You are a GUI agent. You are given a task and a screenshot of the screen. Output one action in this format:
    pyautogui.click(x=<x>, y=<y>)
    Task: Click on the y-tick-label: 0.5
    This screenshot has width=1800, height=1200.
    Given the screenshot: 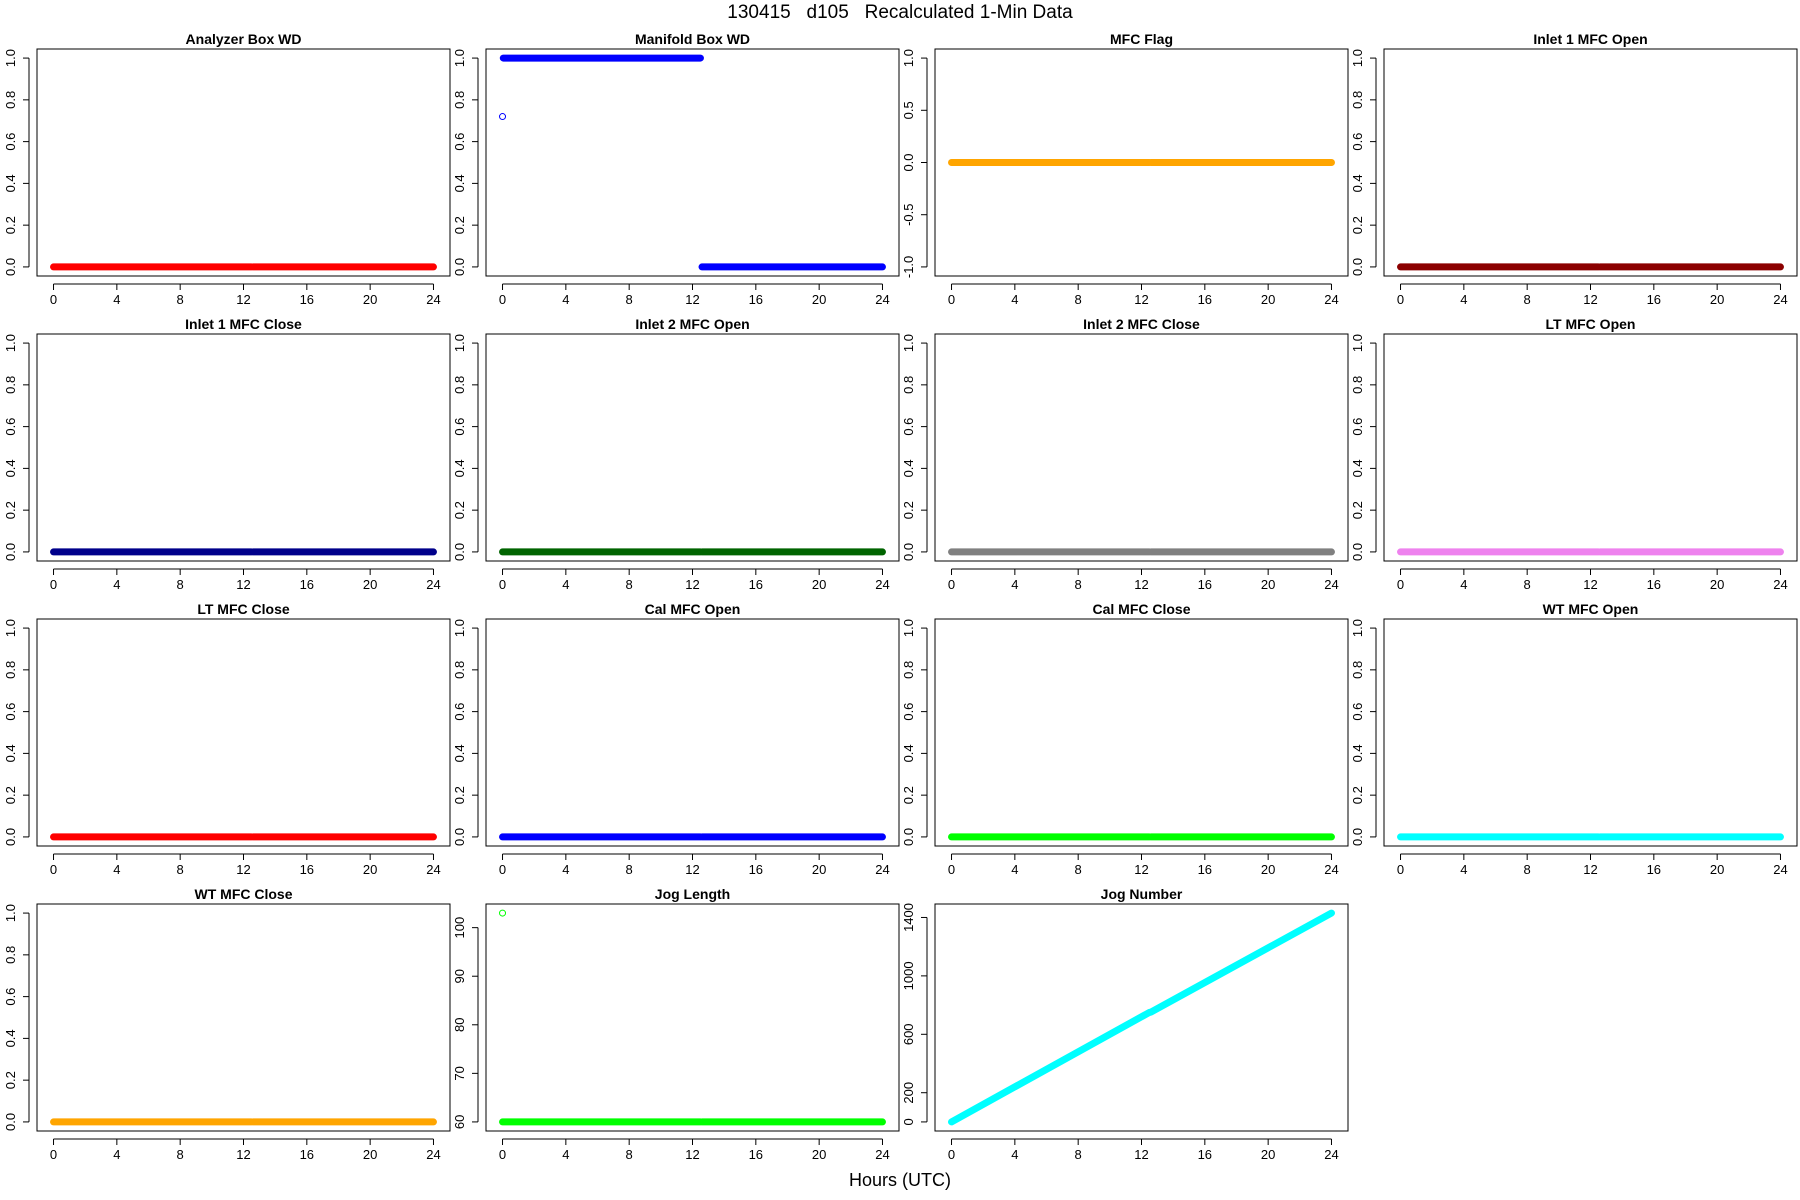 What is the action you would take?
    pyautogui.click(x=908, y=110)
    